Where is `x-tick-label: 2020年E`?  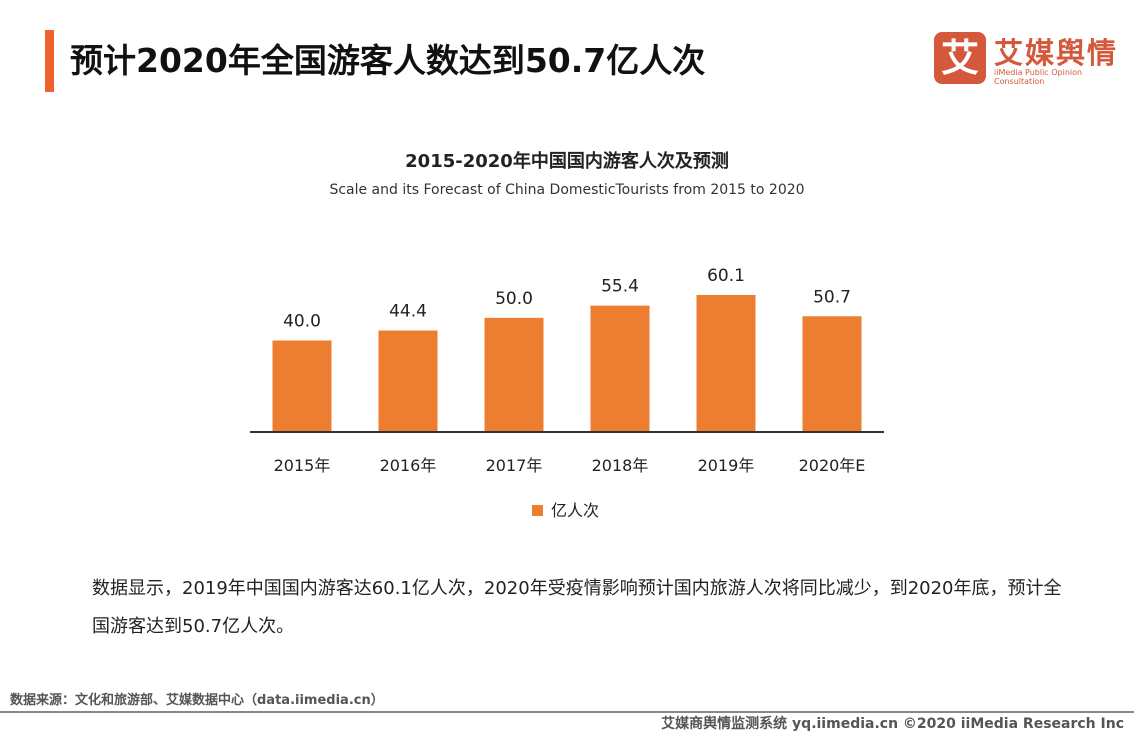 x-tick-label: 2020年E is located at coordinates (832, 465).